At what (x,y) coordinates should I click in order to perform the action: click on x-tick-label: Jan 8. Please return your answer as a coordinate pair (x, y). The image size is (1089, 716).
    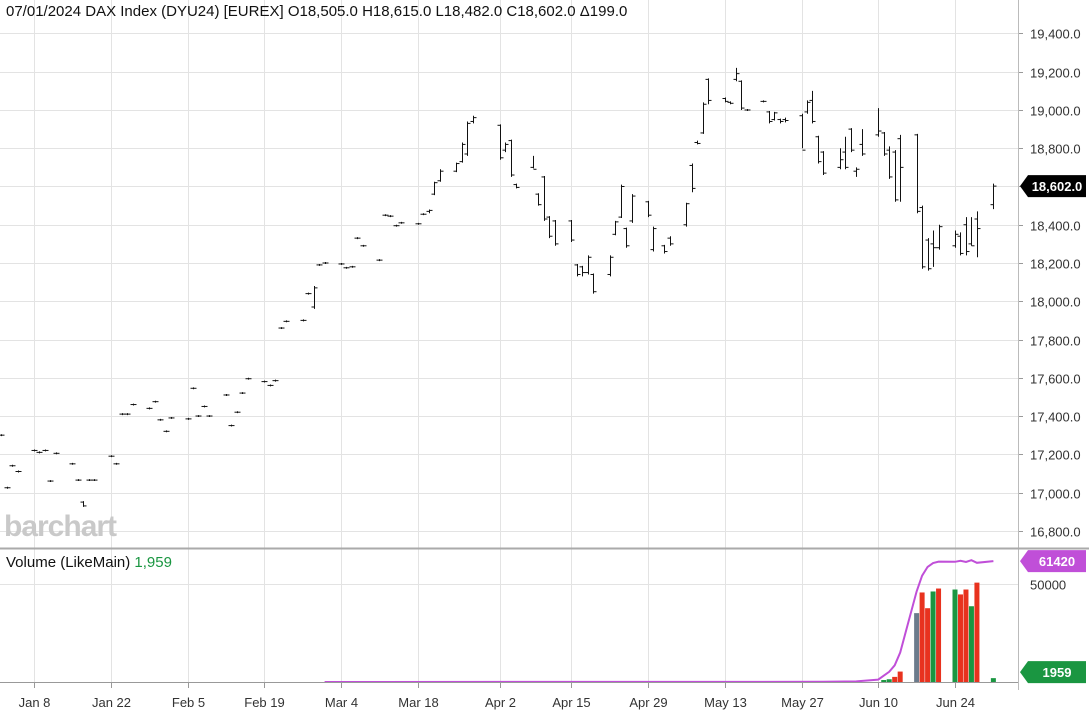
    Looking at the image, I should click on (35, 702).